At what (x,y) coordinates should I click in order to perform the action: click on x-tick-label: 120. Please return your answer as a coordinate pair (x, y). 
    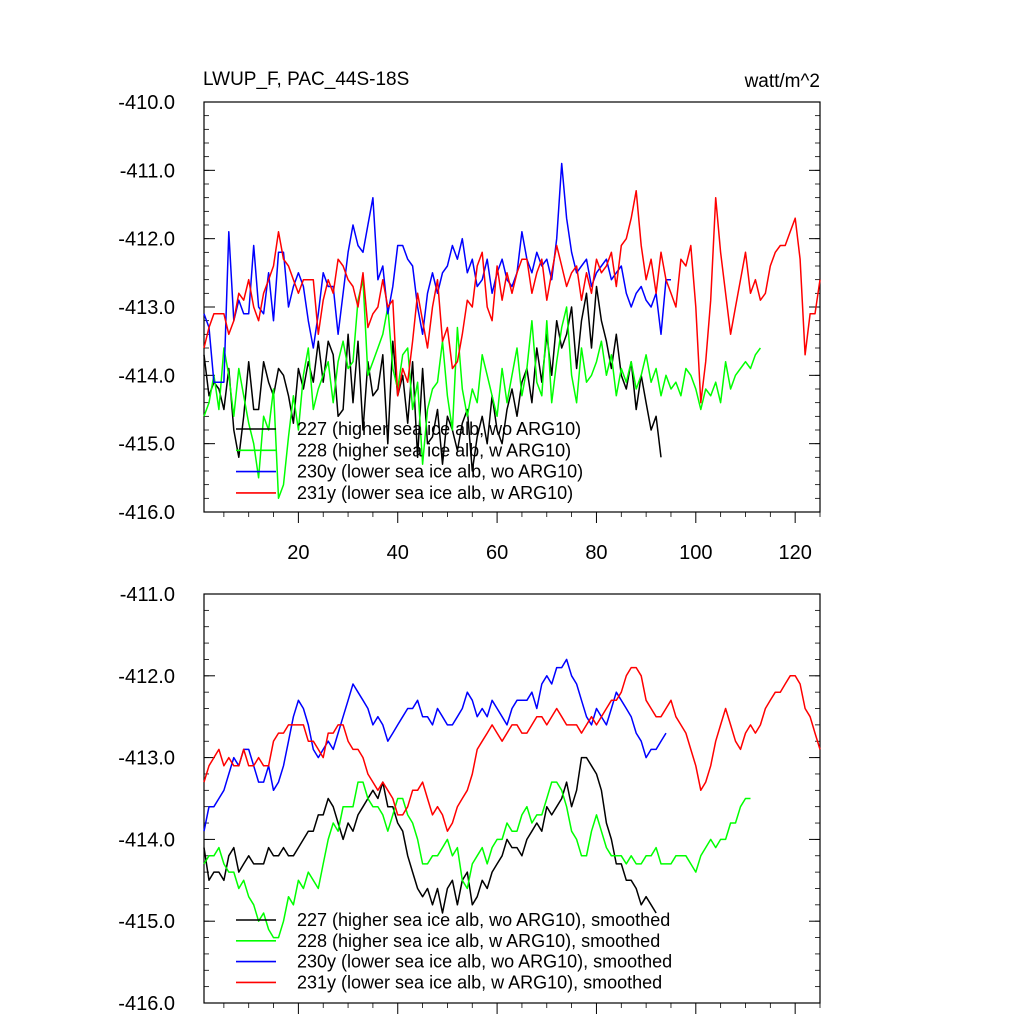
    Looking at the image, I should click on (794, 553).